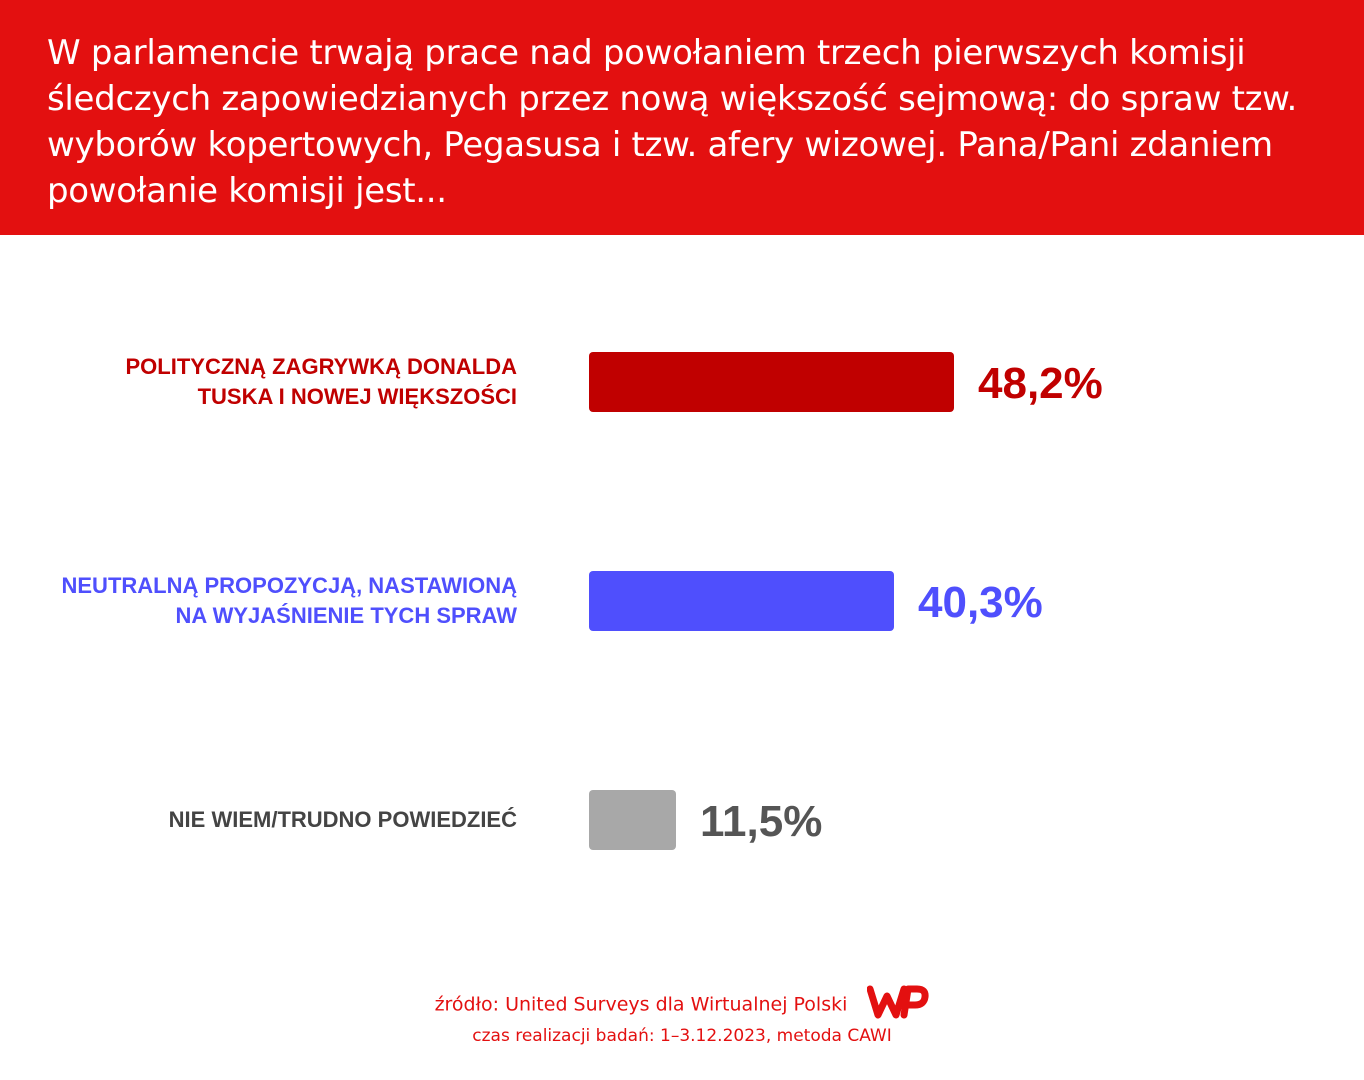 The image size is (1364, 1080). Describe the element at coordinates (342, 819) in the screenshot. I see `category-label: NIE WIEM/TRUDNO POWIEDZIEĆ` at that location.